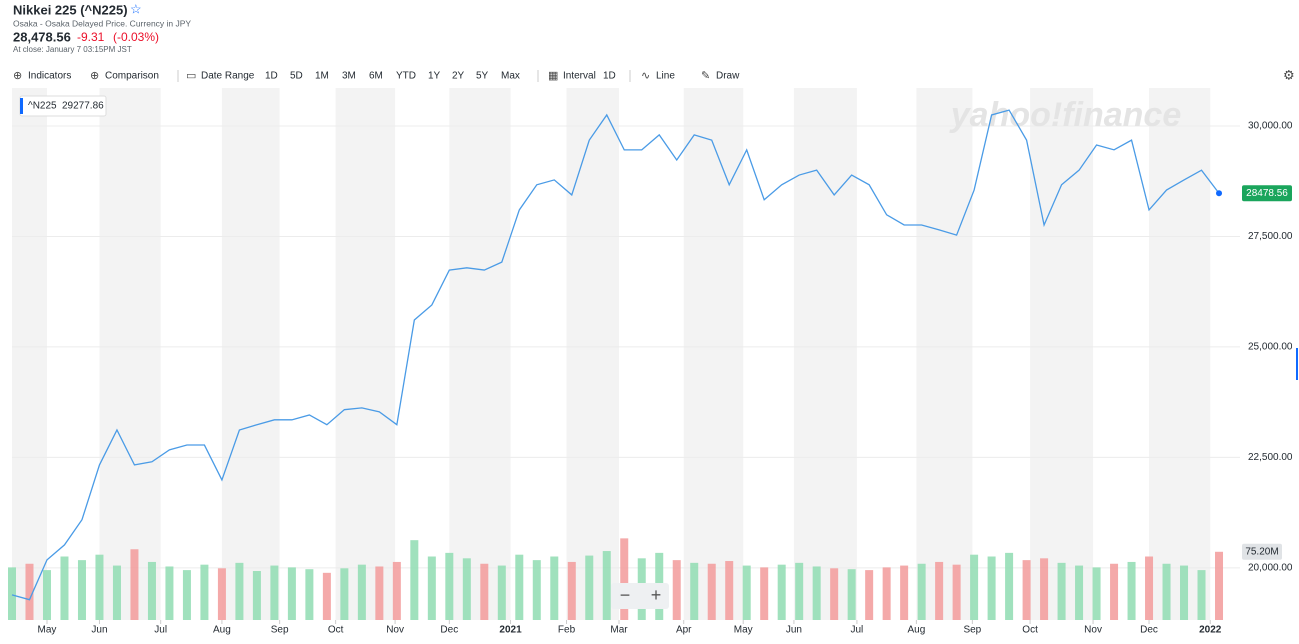  Describe the element at coordinates (625, 595) in the screenshot. I see `zoom-out: −` at that location.